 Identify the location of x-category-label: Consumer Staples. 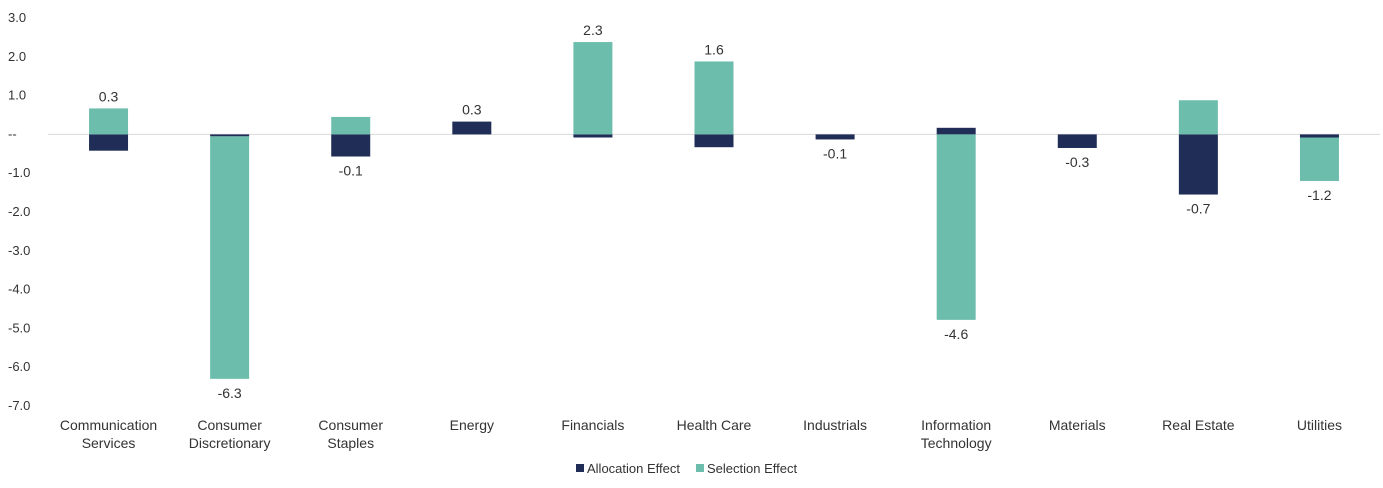
(350, 434).